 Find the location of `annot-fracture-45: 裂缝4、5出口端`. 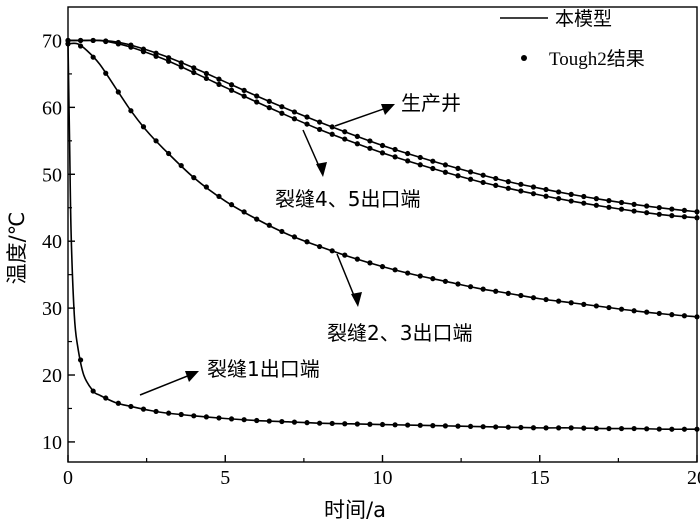

annot-fracture-45: 裂缝4、5出口端 is located at coordinates (347, 199).